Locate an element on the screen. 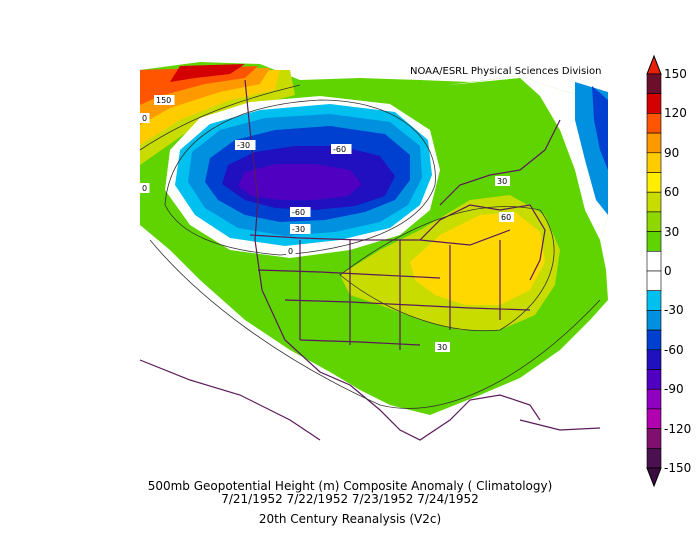 The width and height of the screenshot is (700, 541). ridge-yellow is located at coordinates (477, 258).